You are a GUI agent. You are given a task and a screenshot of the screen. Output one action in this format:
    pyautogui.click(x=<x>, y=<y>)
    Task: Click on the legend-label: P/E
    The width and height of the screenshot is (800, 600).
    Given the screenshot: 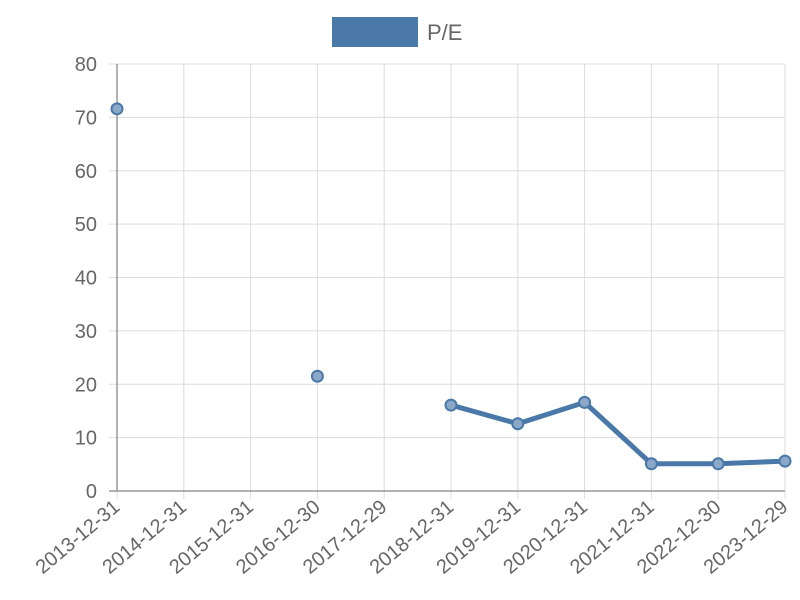 What is the action you would take?
    pyautogui.click(x=444, y=32)
    